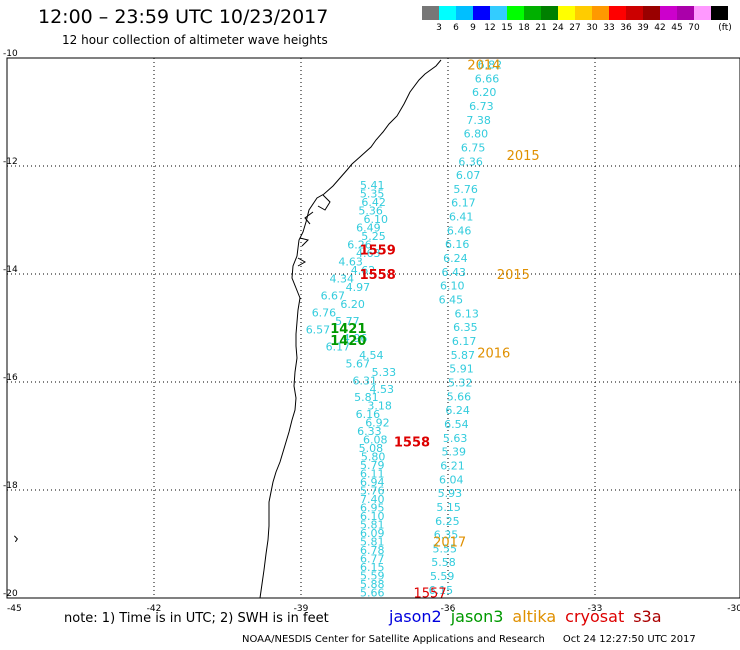 The width and height of the screenshot is (740, 650). What do you see at coordinates (459, 230) in the screenshot?
I see `wave-height-label: 6.46` at bounding box center [459, 230].